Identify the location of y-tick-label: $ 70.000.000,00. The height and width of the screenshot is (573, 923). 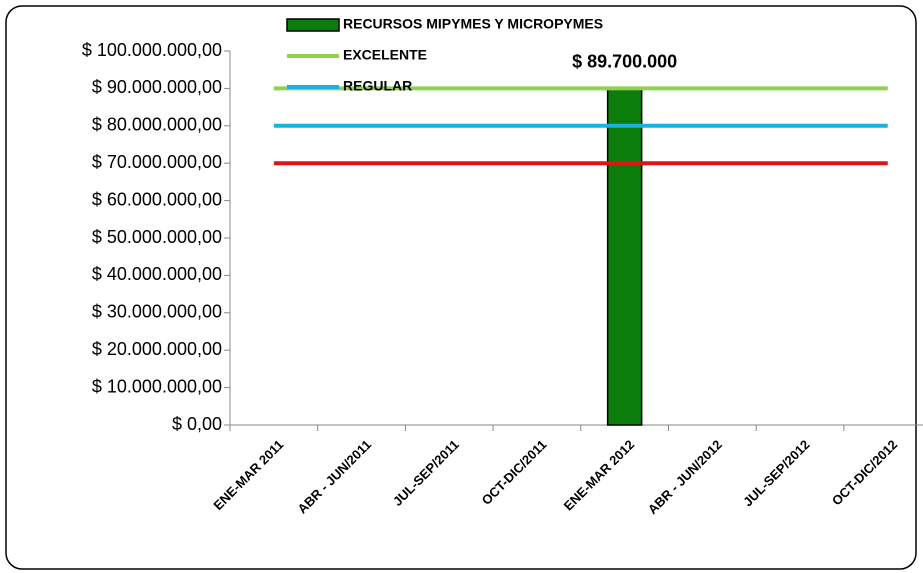
(157, 162).